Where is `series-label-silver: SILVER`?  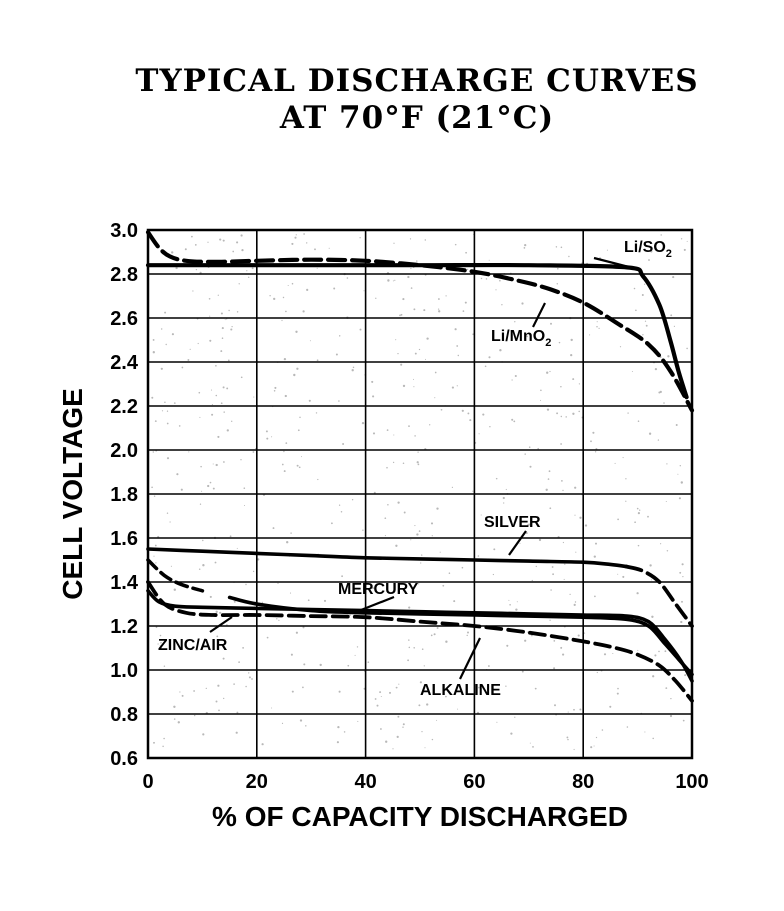 series-label-silver: SILVER is located at coordinates (512, 522).